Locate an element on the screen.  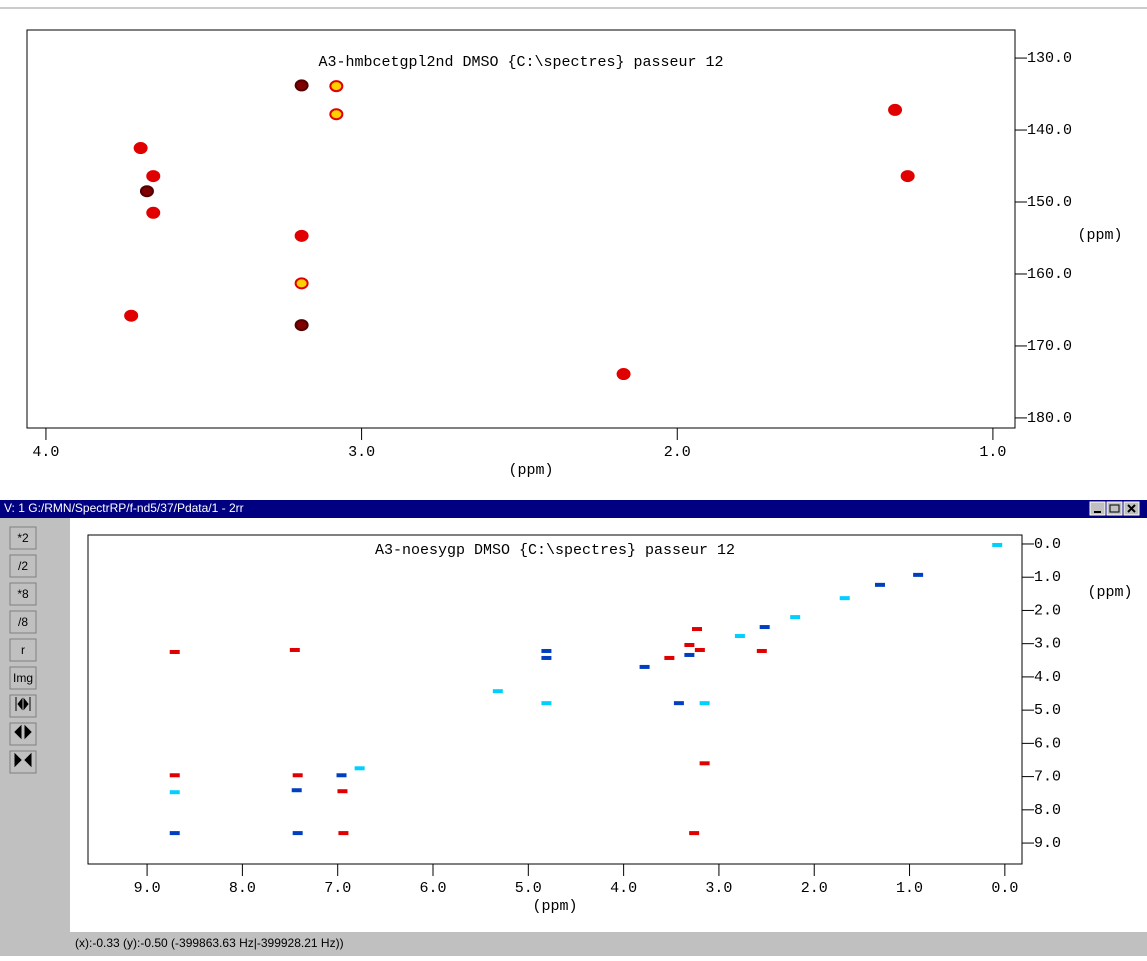
tool-button-label: *8 is located at coordinates (23, 594).